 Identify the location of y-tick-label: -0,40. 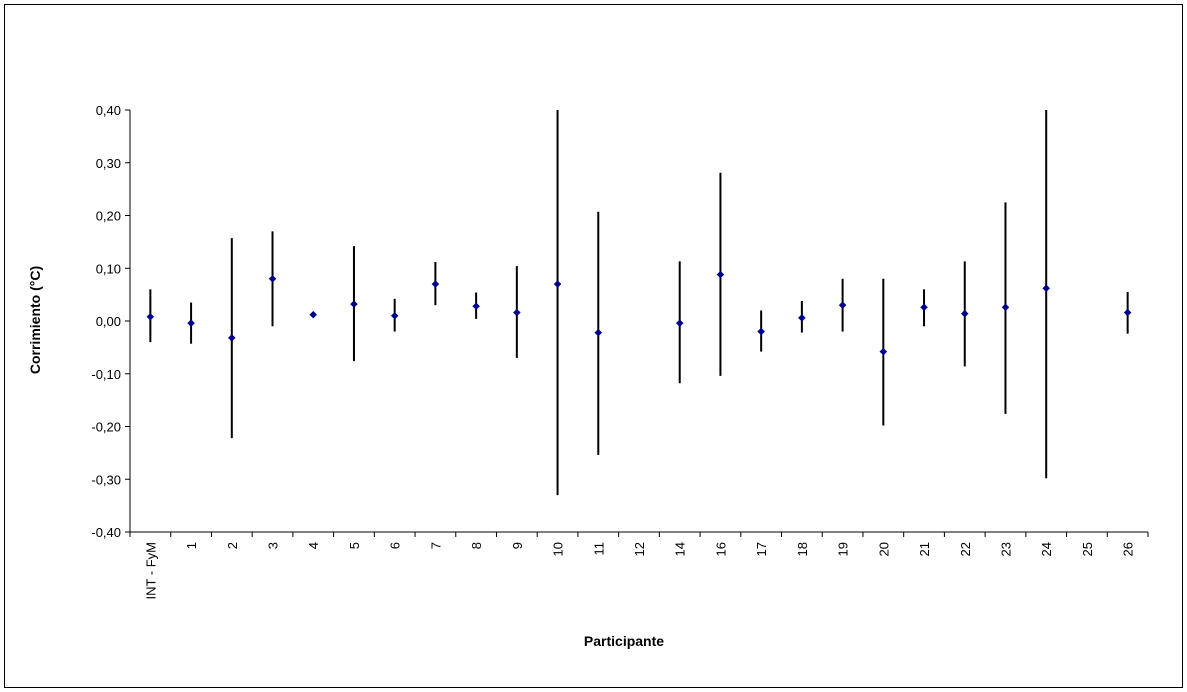
(106, 532).